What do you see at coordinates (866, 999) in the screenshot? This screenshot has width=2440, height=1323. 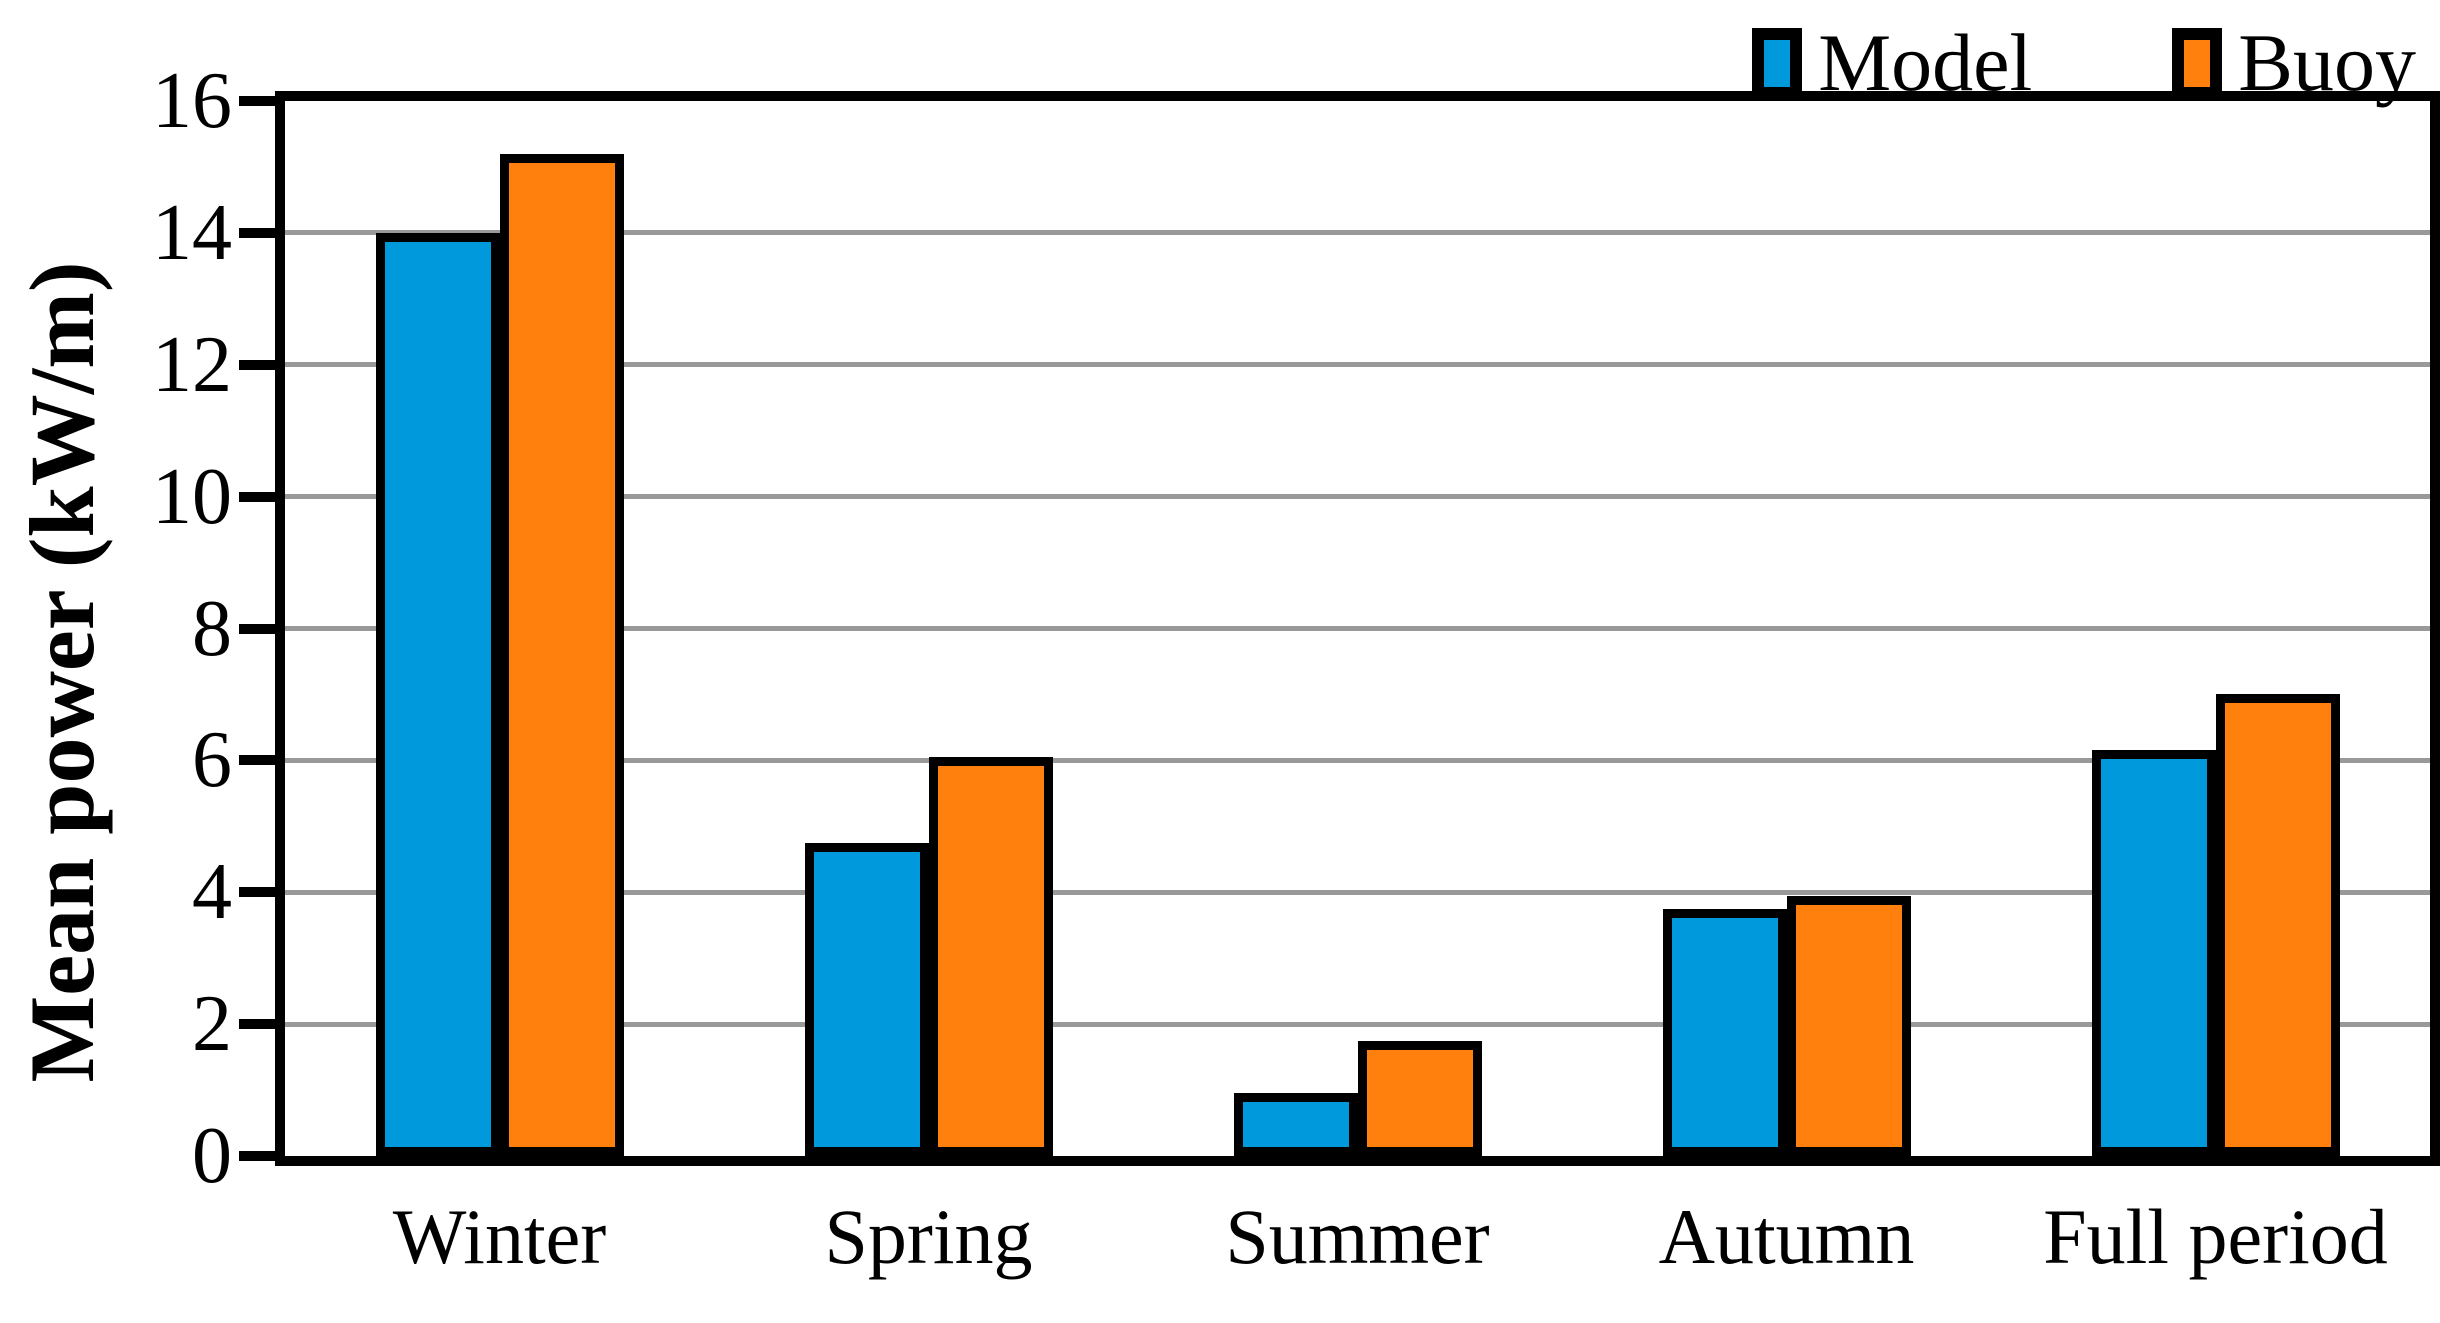 I see `bar-model-spring` at bounding box center [866, 999].